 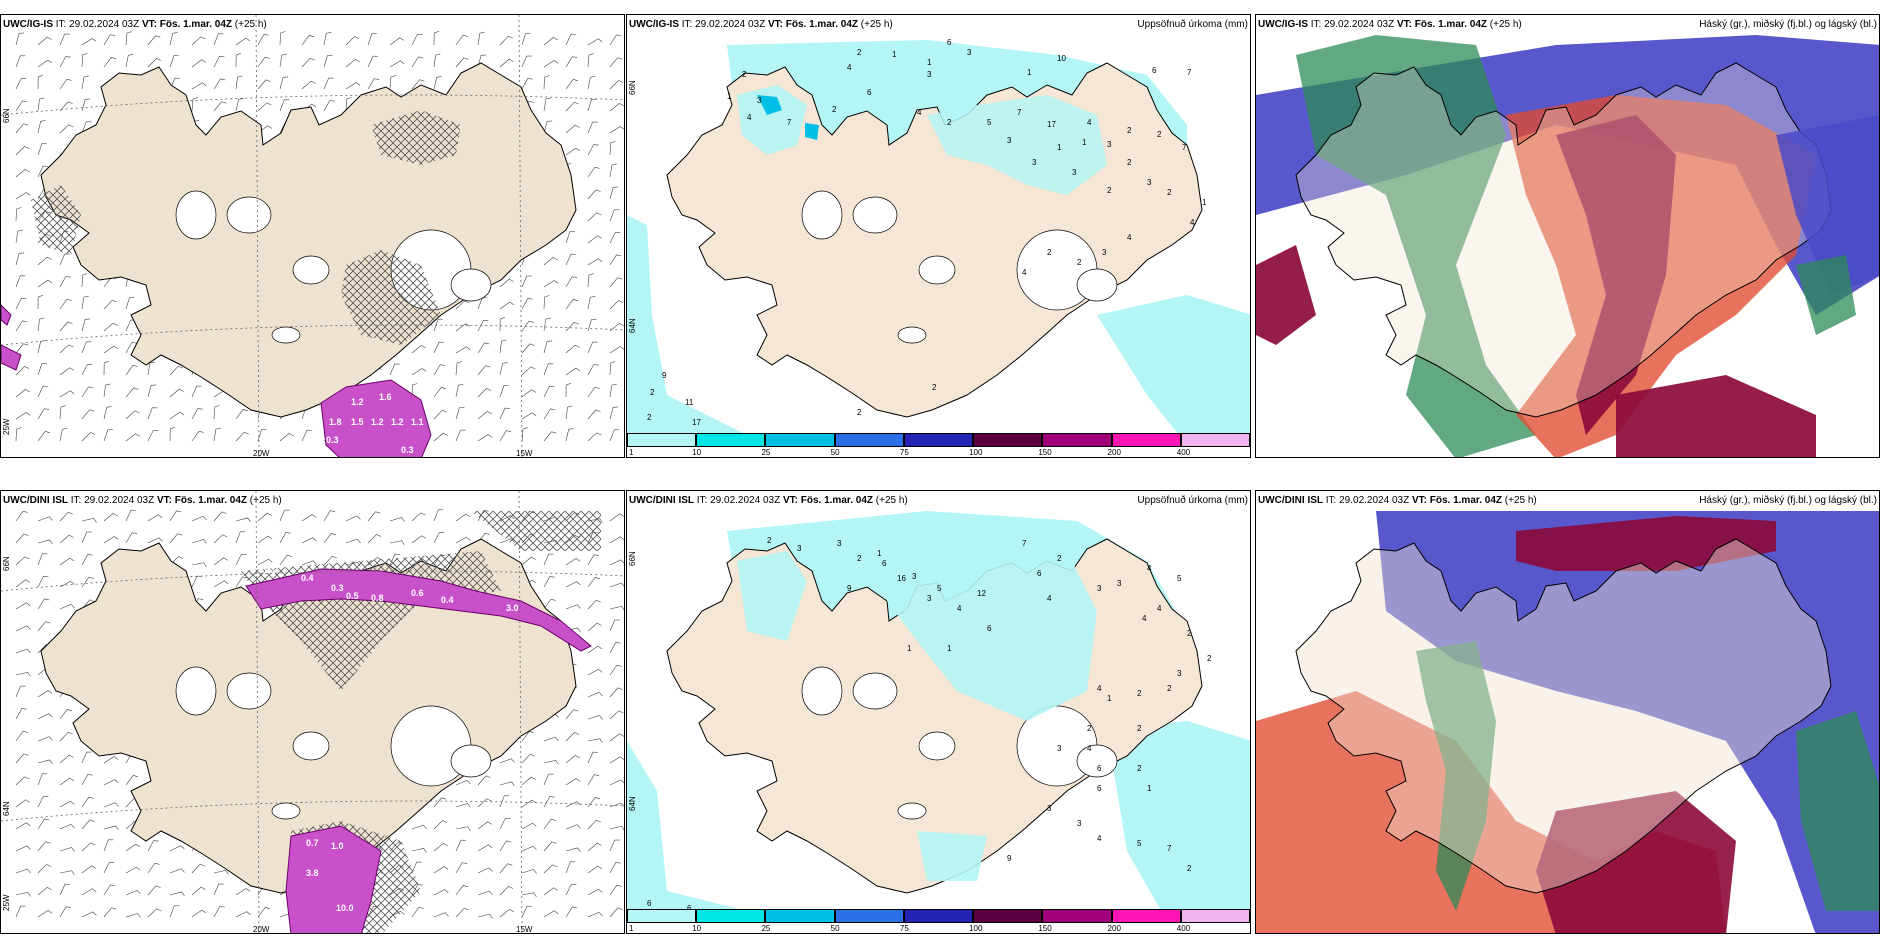 What do you see at coordinates (257, 712) in the screenshot?
I see `grid-line` at bounding box center [257, 712].